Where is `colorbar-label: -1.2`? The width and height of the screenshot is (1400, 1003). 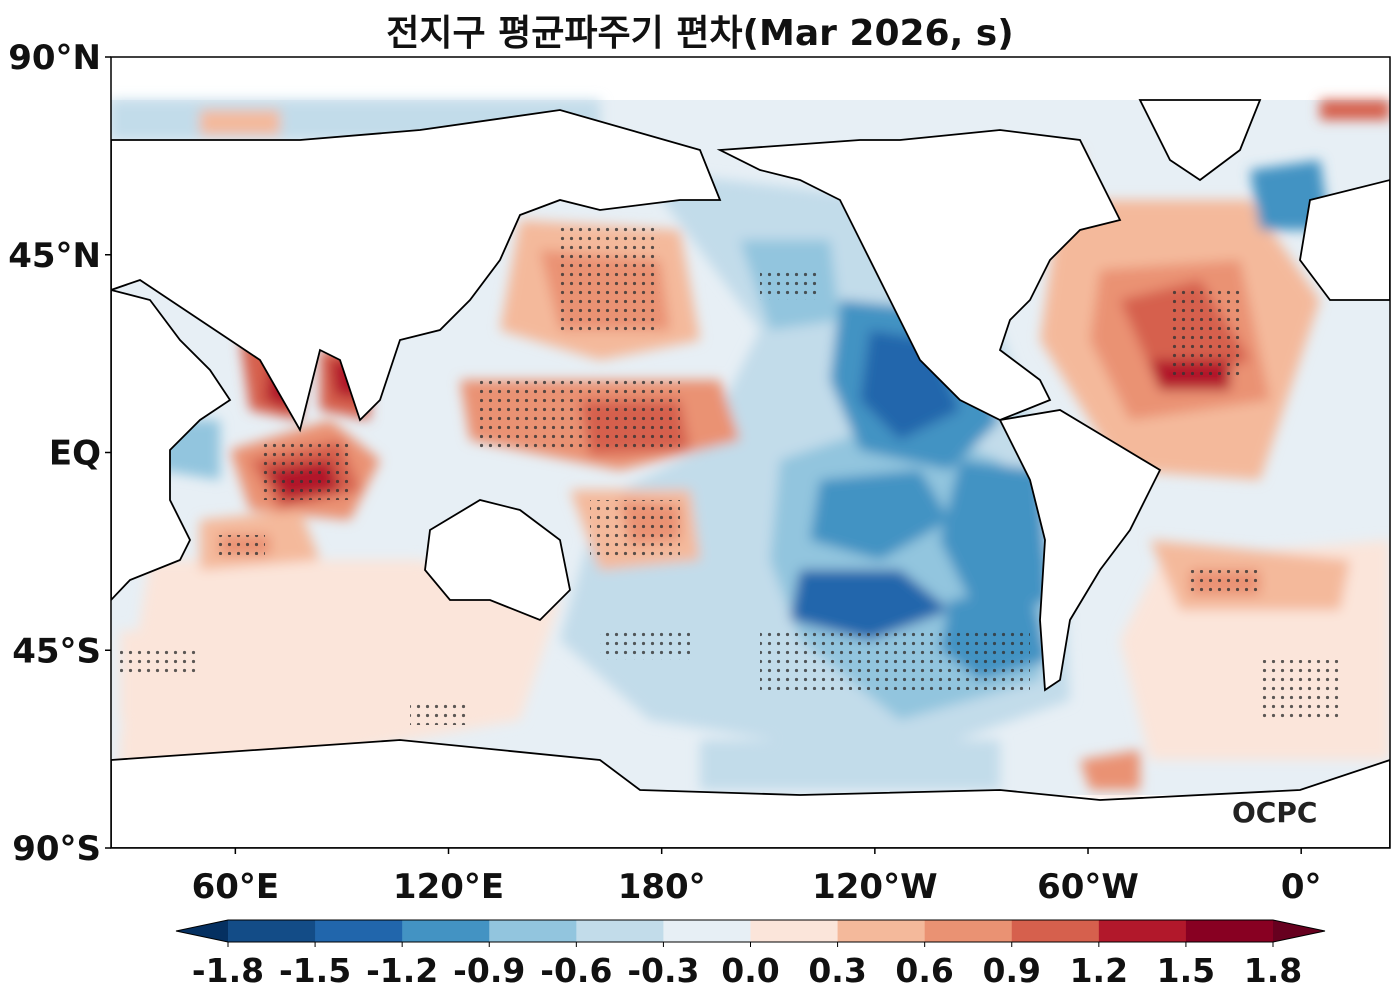
colorbar-label: -1.2 is located at coordinates (402, 970).